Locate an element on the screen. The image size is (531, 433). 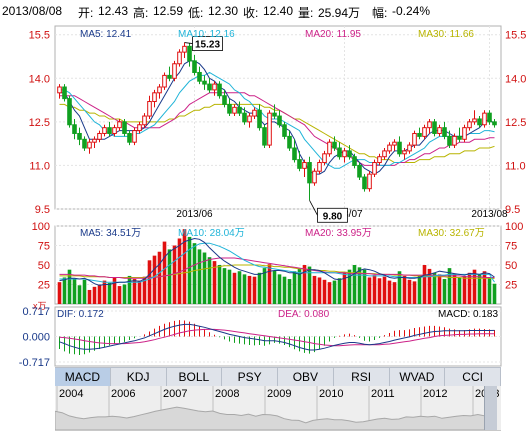
price-x-tick: 2013/08 is located at coordinates (489, 214).